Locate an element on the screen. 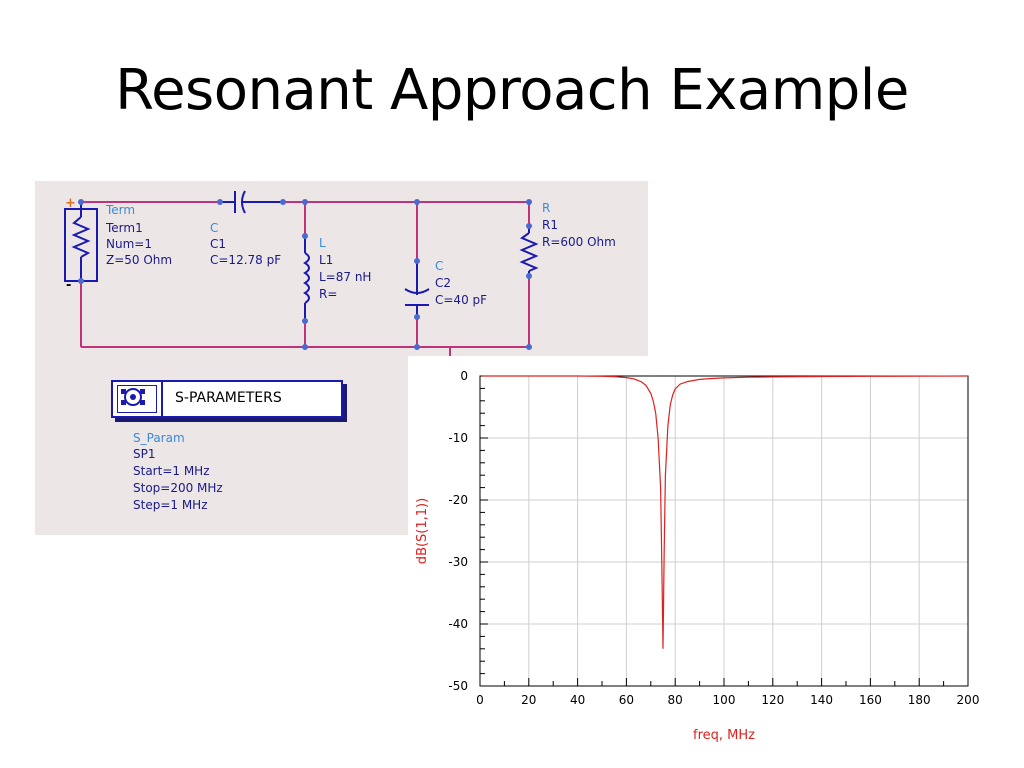 The height and width of the screenshot is (768, 1024). sparam-start-label: Start=1 MHz is located at coordinates (171, 471).